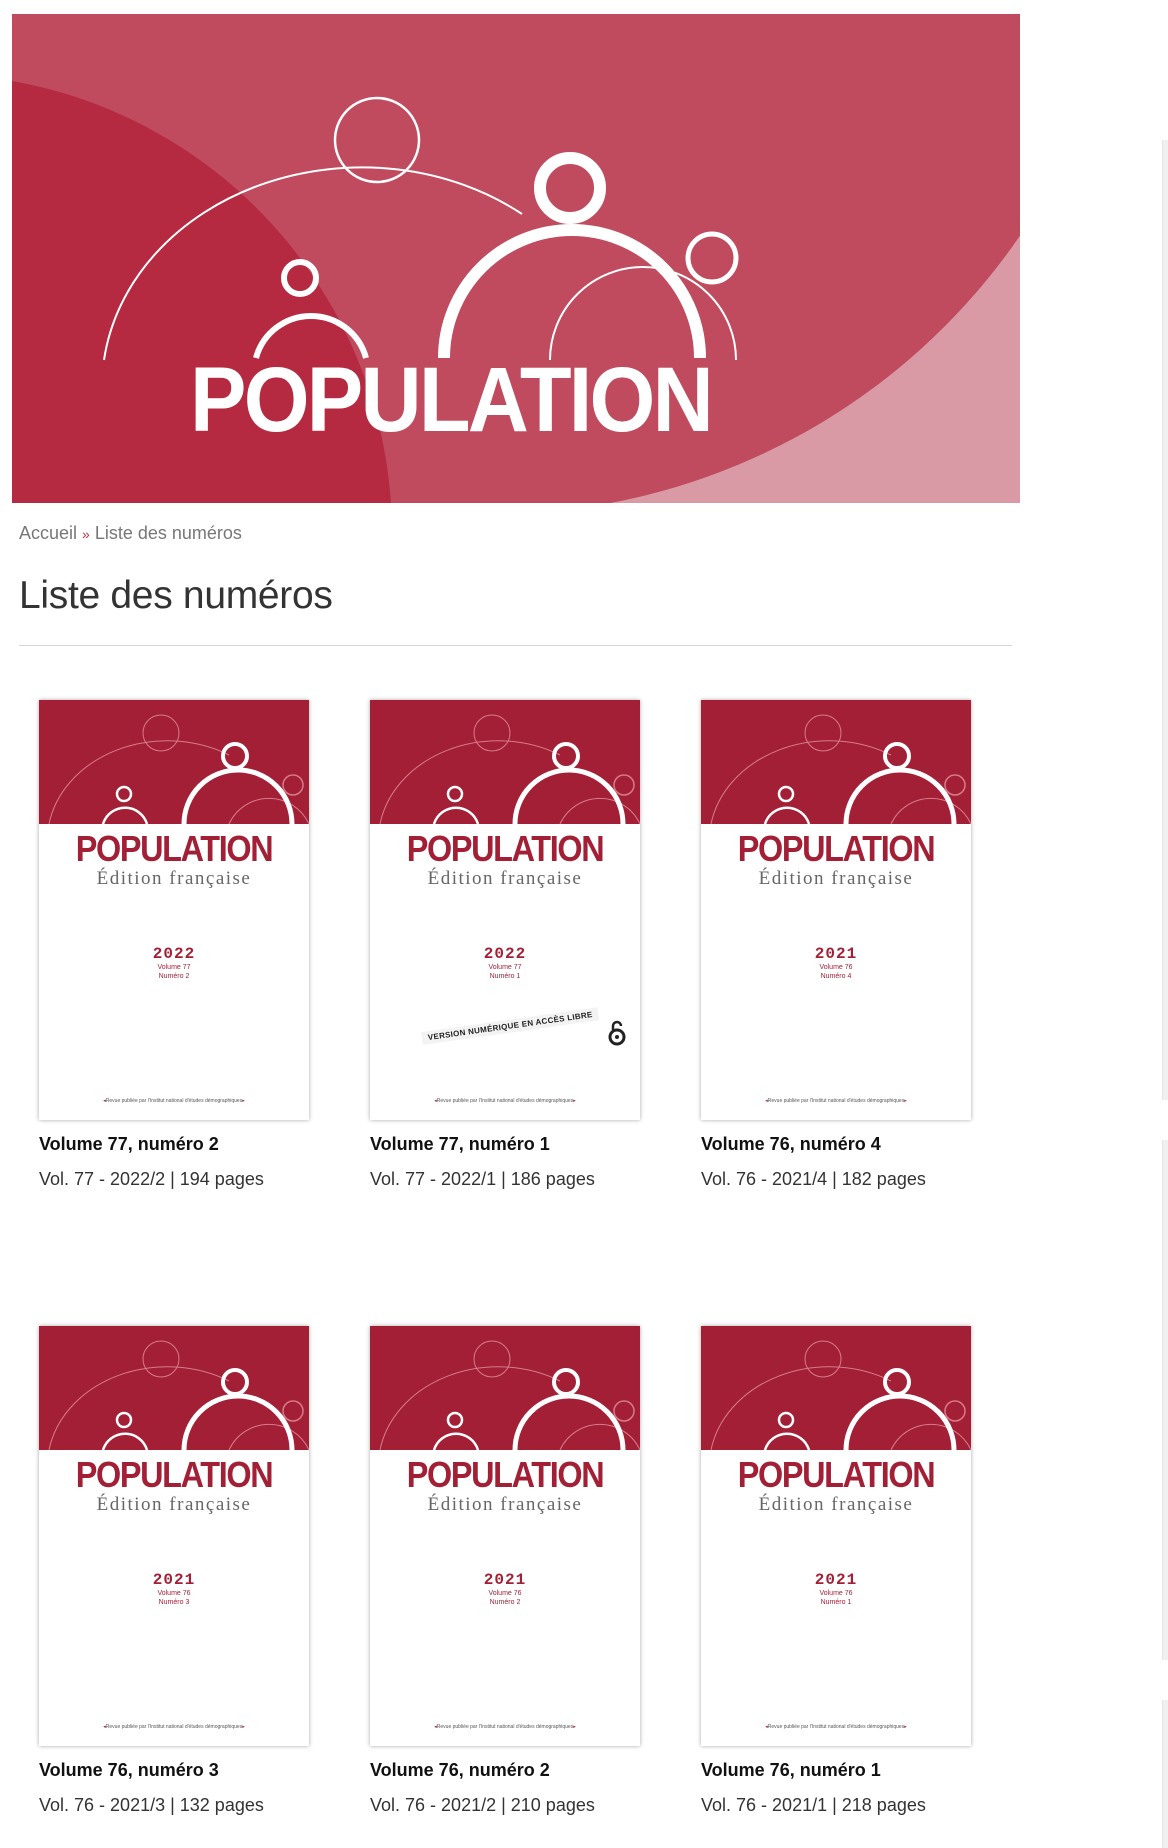  Describe the element at coordinates (151, 1179) in the screenshot. I see `issue-meta: Vol. 77 - 2022/2 | 194 pages` at that location.